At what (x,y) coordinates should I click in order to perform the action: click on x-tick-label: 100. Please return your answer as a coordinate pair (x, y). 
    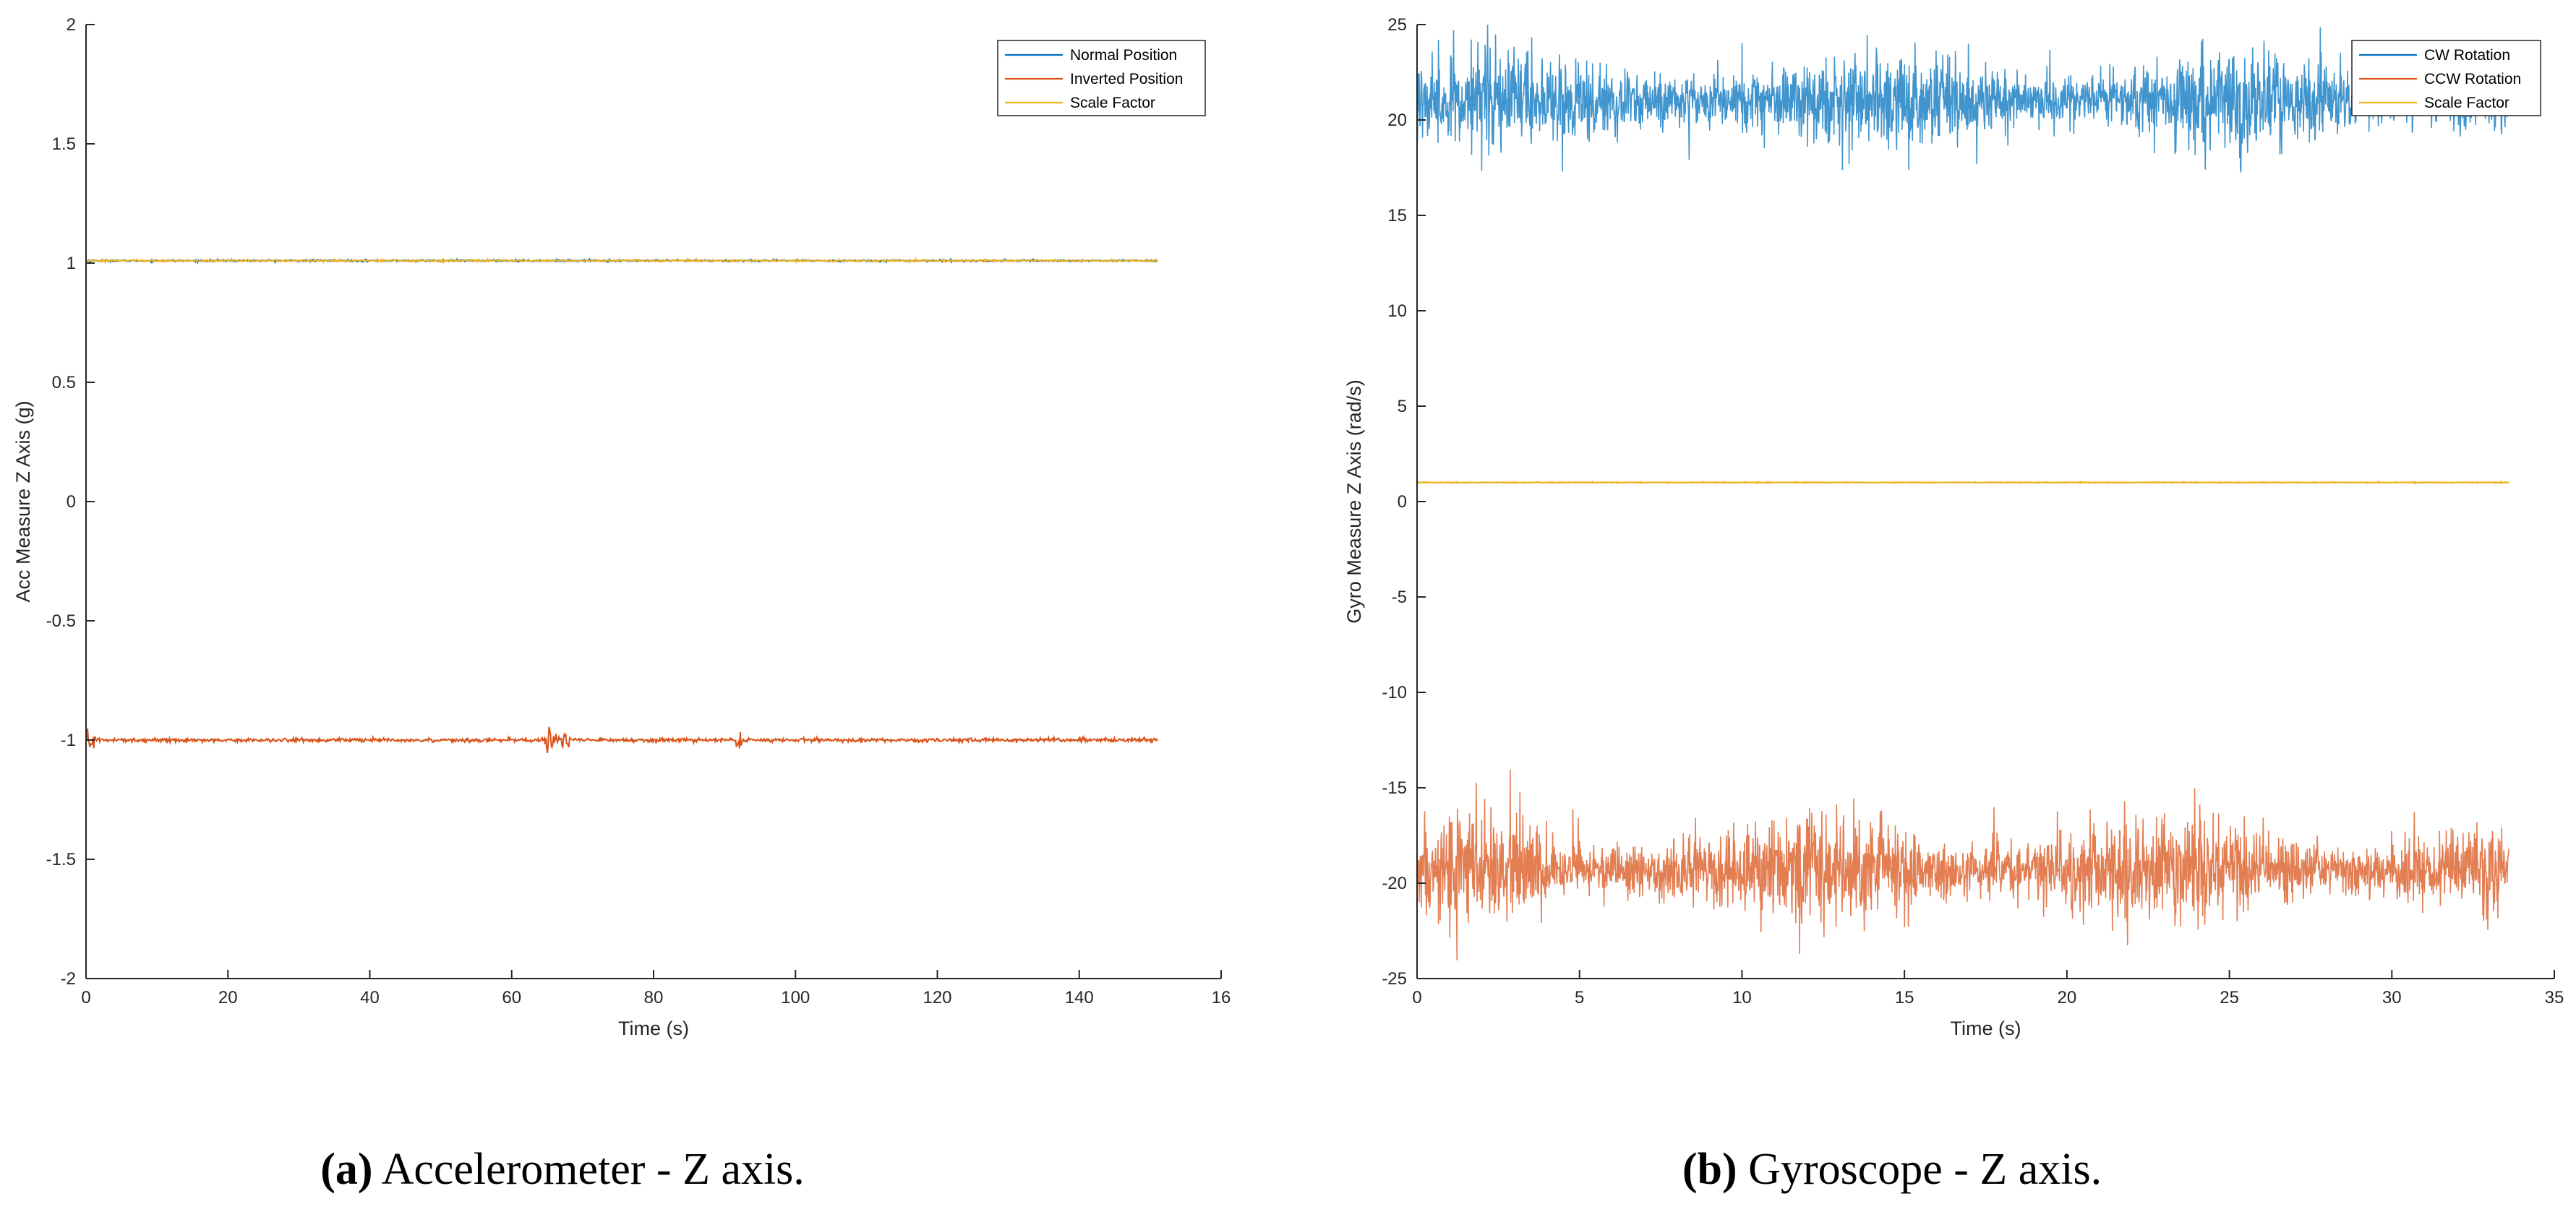
    Looking at the image, I should click on (795, 997).